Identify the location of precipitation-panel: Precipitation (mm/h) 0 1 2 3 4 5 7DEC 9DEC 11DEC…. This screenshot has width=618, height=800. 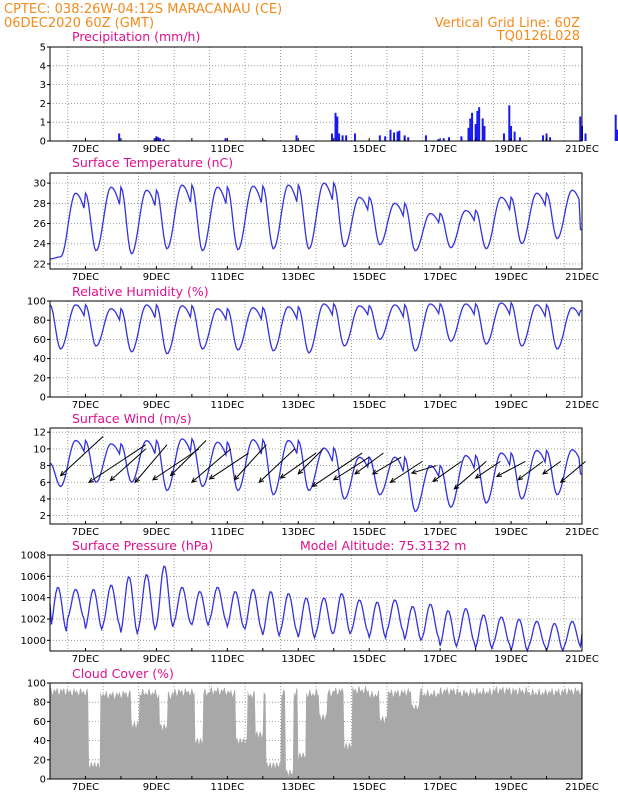
(329, 92).